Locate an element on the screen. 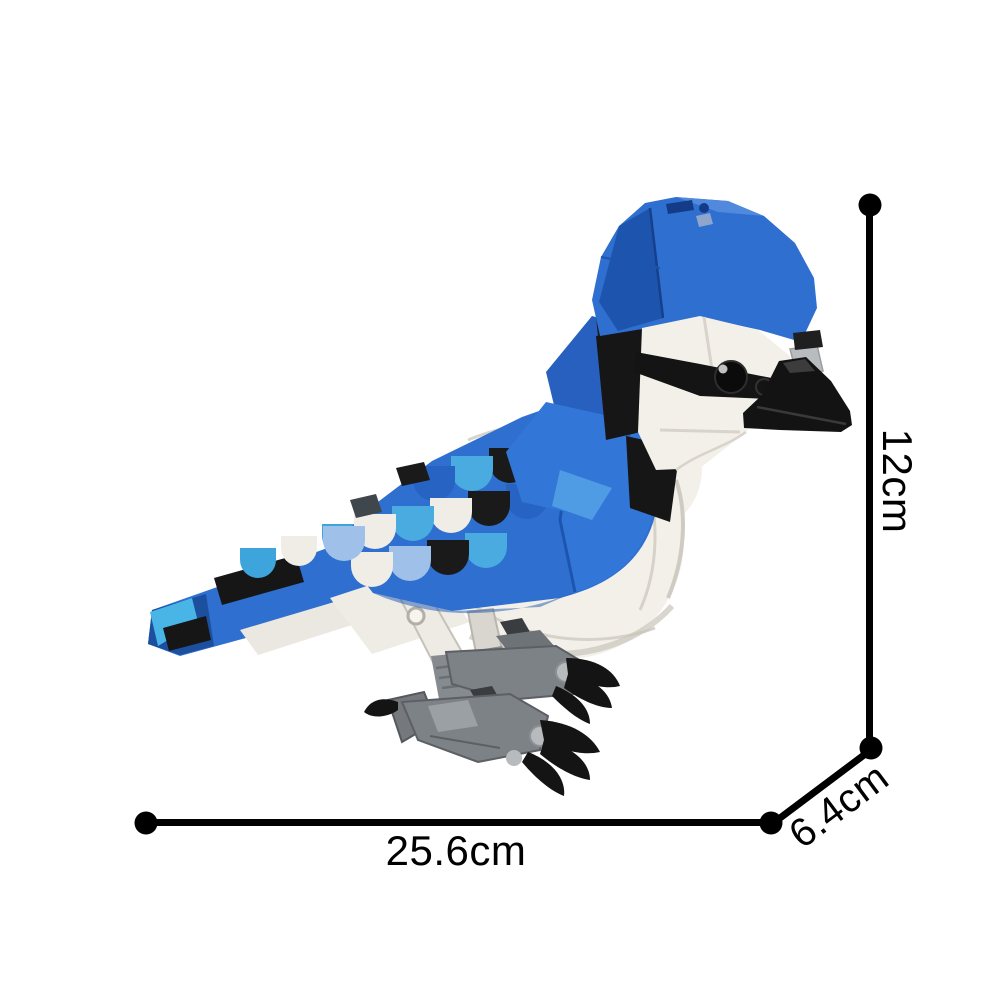  head is located at coordinates (722, 334).